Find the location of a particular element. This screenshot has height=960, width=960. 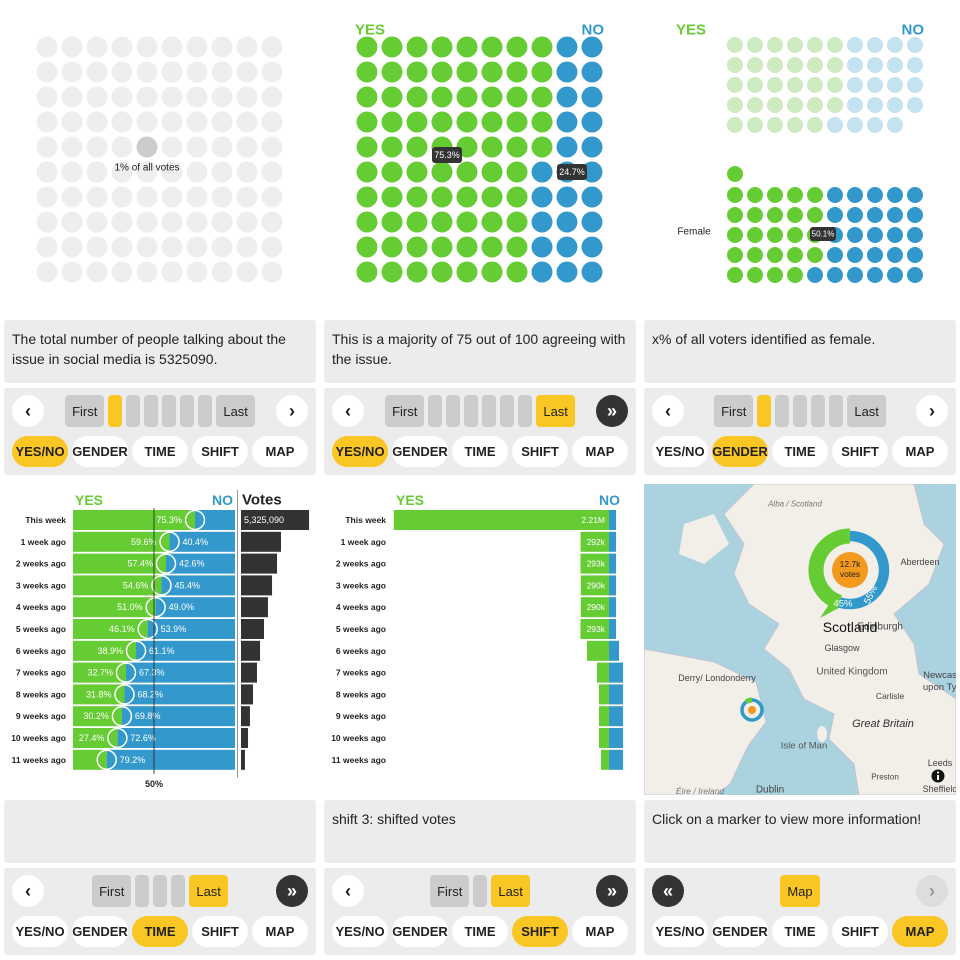

row-label: 2 weeks ago is located at coordinates (361, 564).